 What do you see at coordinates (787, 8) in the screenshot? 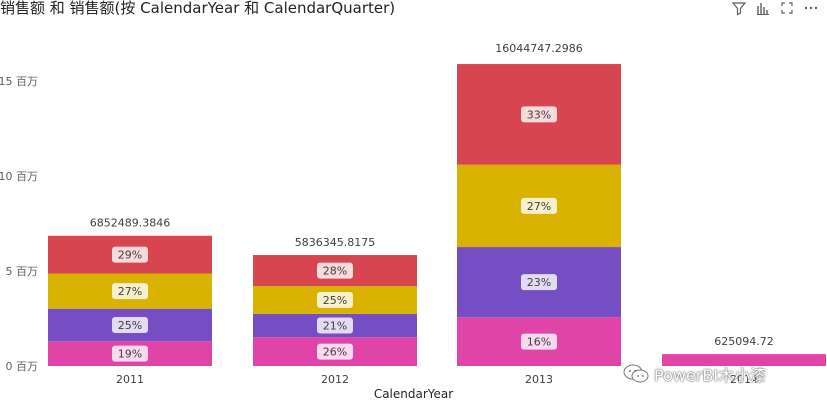
I see `expand-icon` at bounding box center [787, 8].